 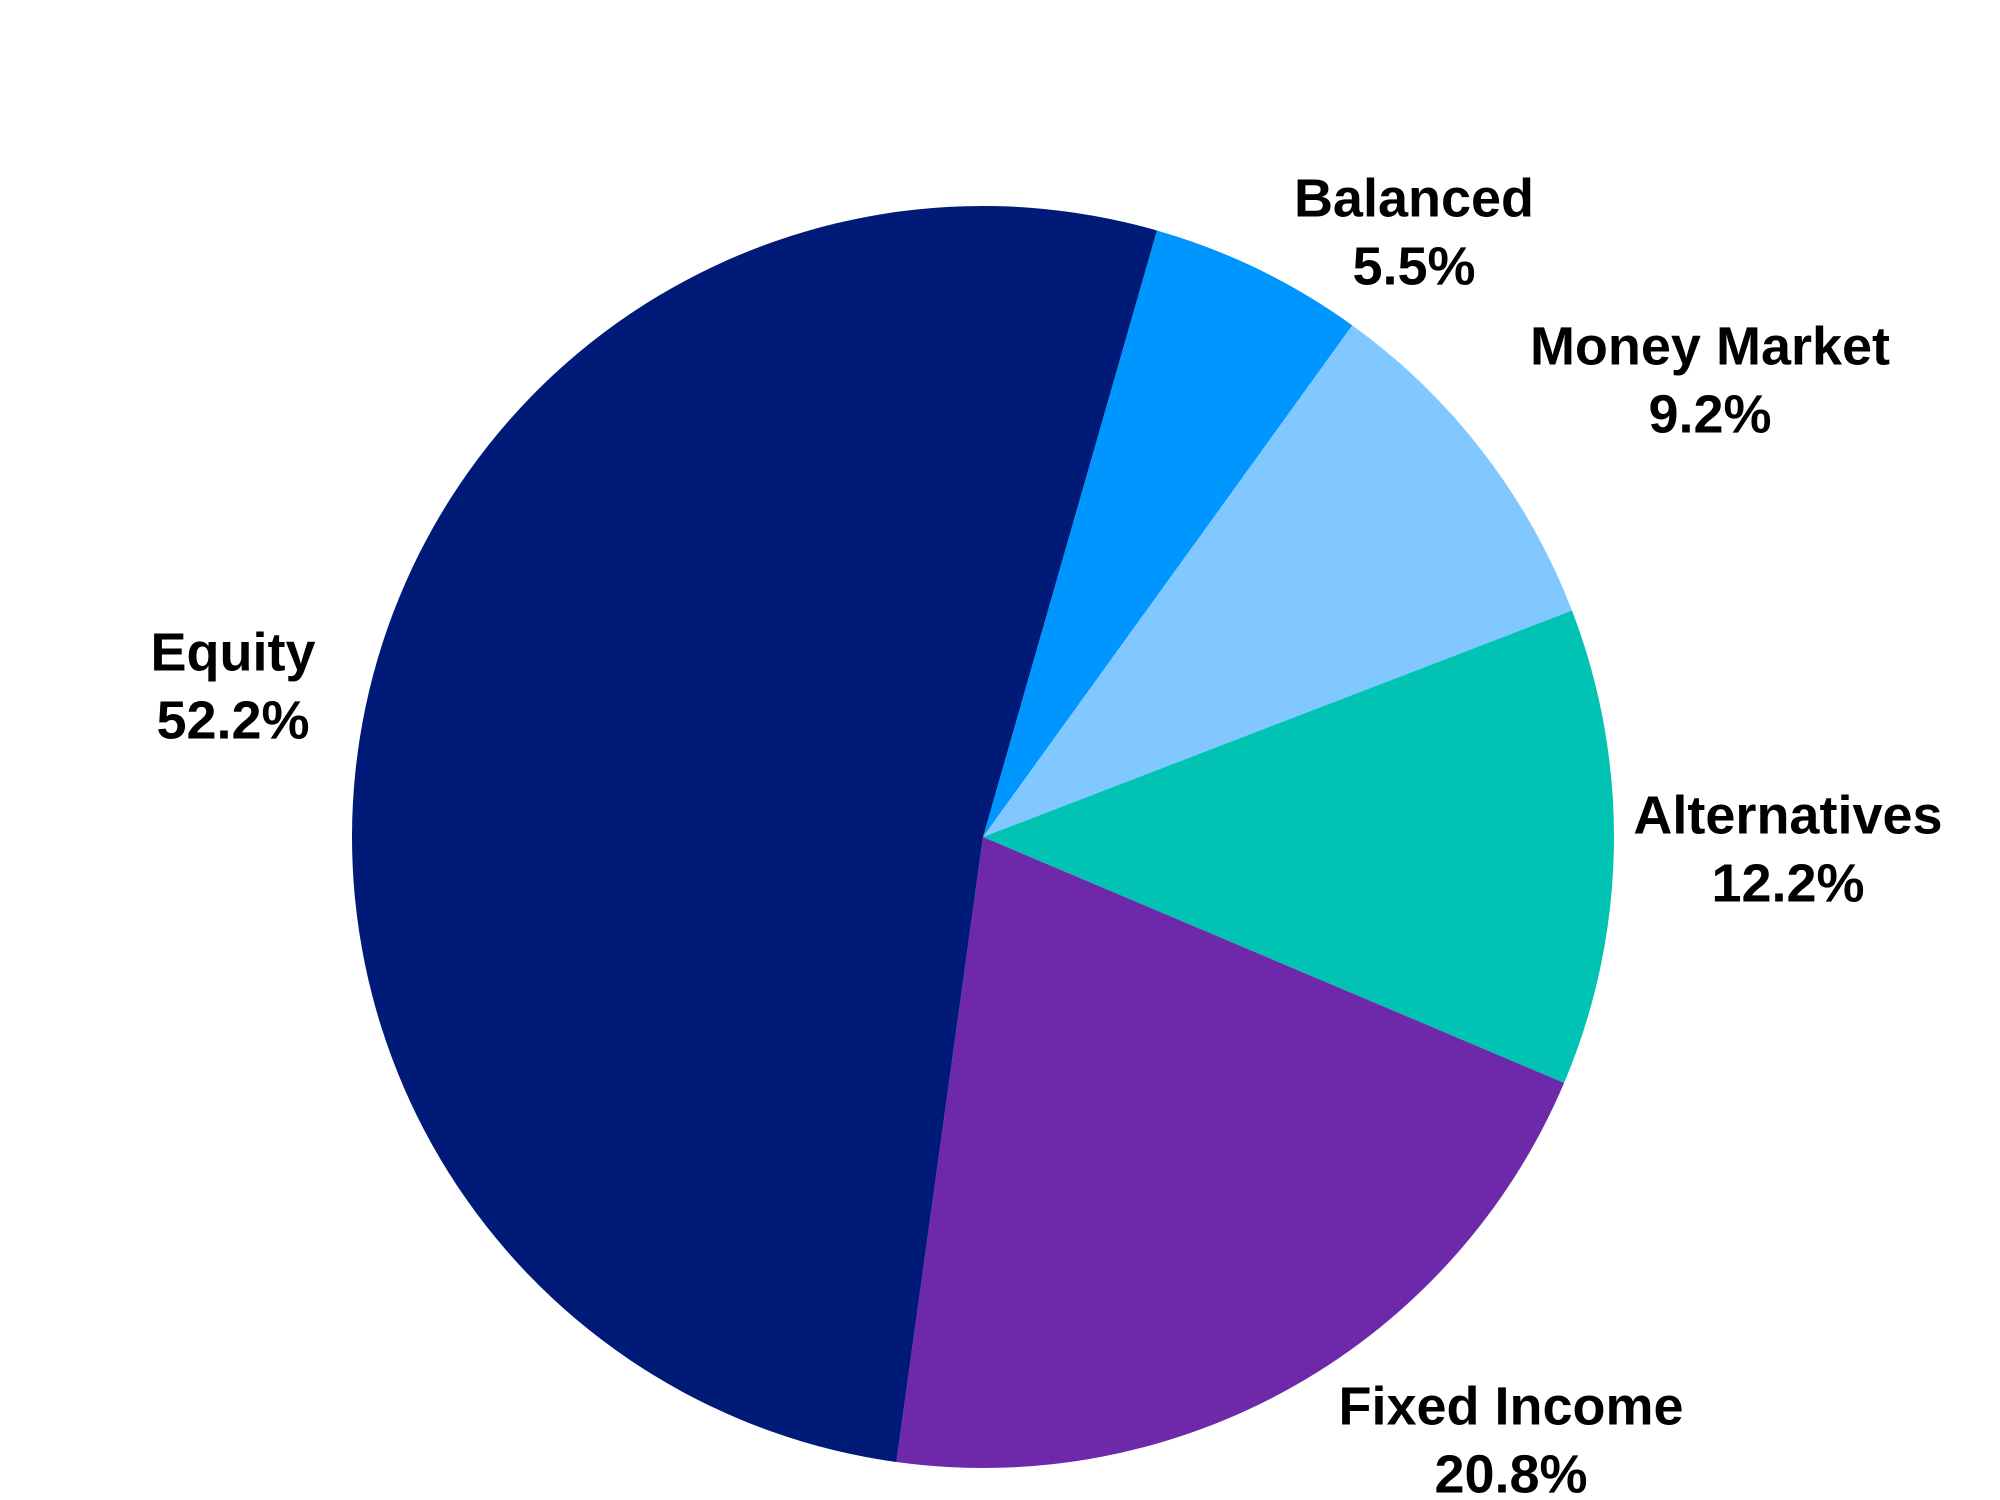 I want to click on slice-value-label: 9.2%, so click(x=1709, y=414).